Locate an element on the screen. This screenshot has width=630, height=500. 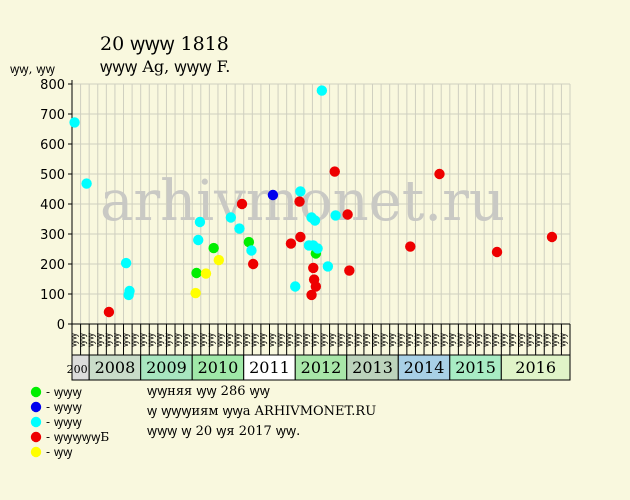
year-label: 2009 is located at coordinates (166, 367).